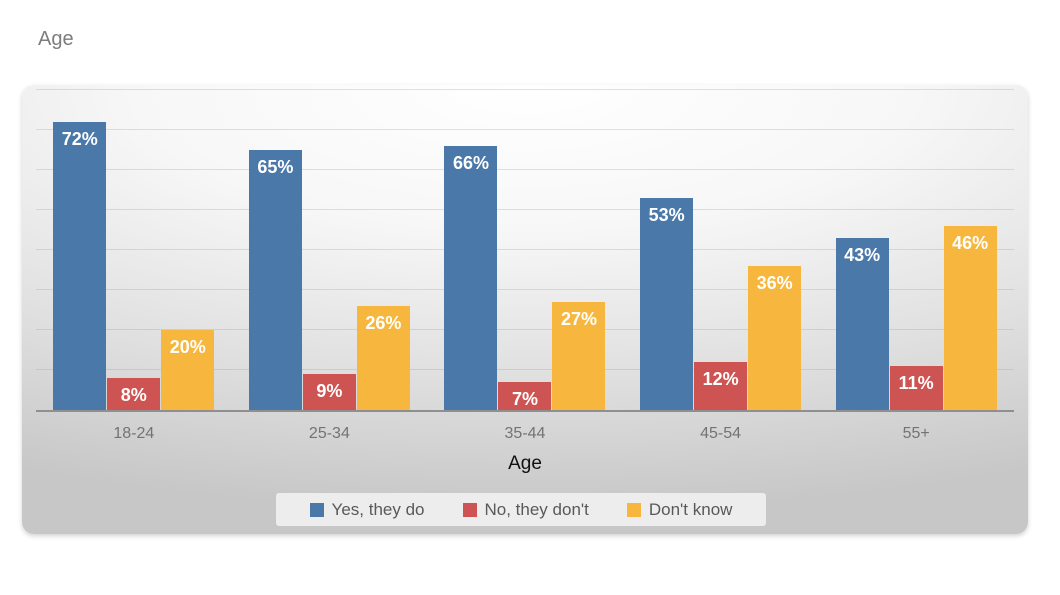  What do you see at coordinates (536, 509) in the screenshot?
I see `legend-label: No, they don't` at bounding box center [536, 509].